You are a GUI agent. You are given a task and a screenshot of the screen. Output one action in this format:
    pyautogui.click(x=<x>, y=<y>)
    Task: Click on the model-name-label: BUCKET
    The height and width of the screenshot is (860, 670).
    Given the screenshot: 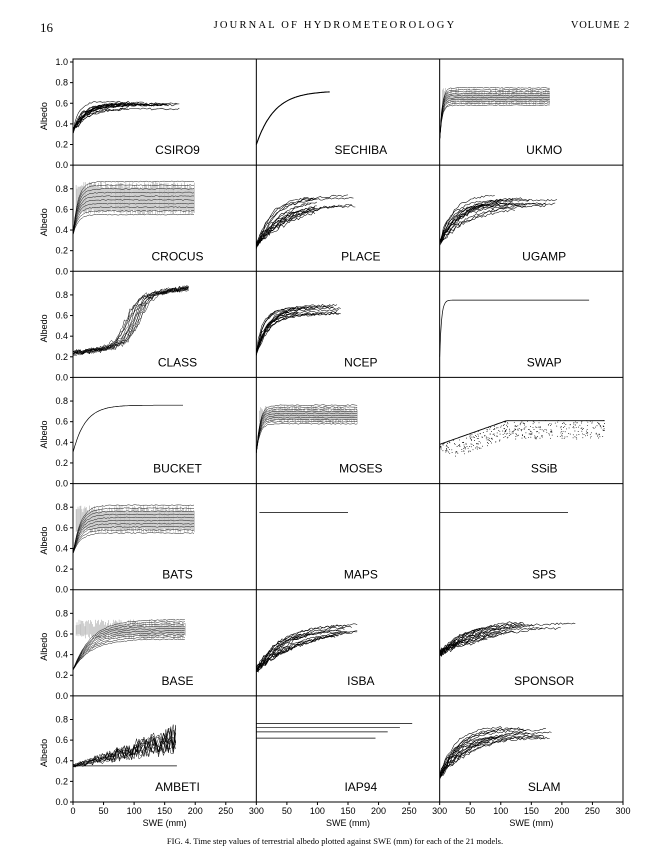 What is the action you would take?
    pyautogui.click(x=177, y=469)
    